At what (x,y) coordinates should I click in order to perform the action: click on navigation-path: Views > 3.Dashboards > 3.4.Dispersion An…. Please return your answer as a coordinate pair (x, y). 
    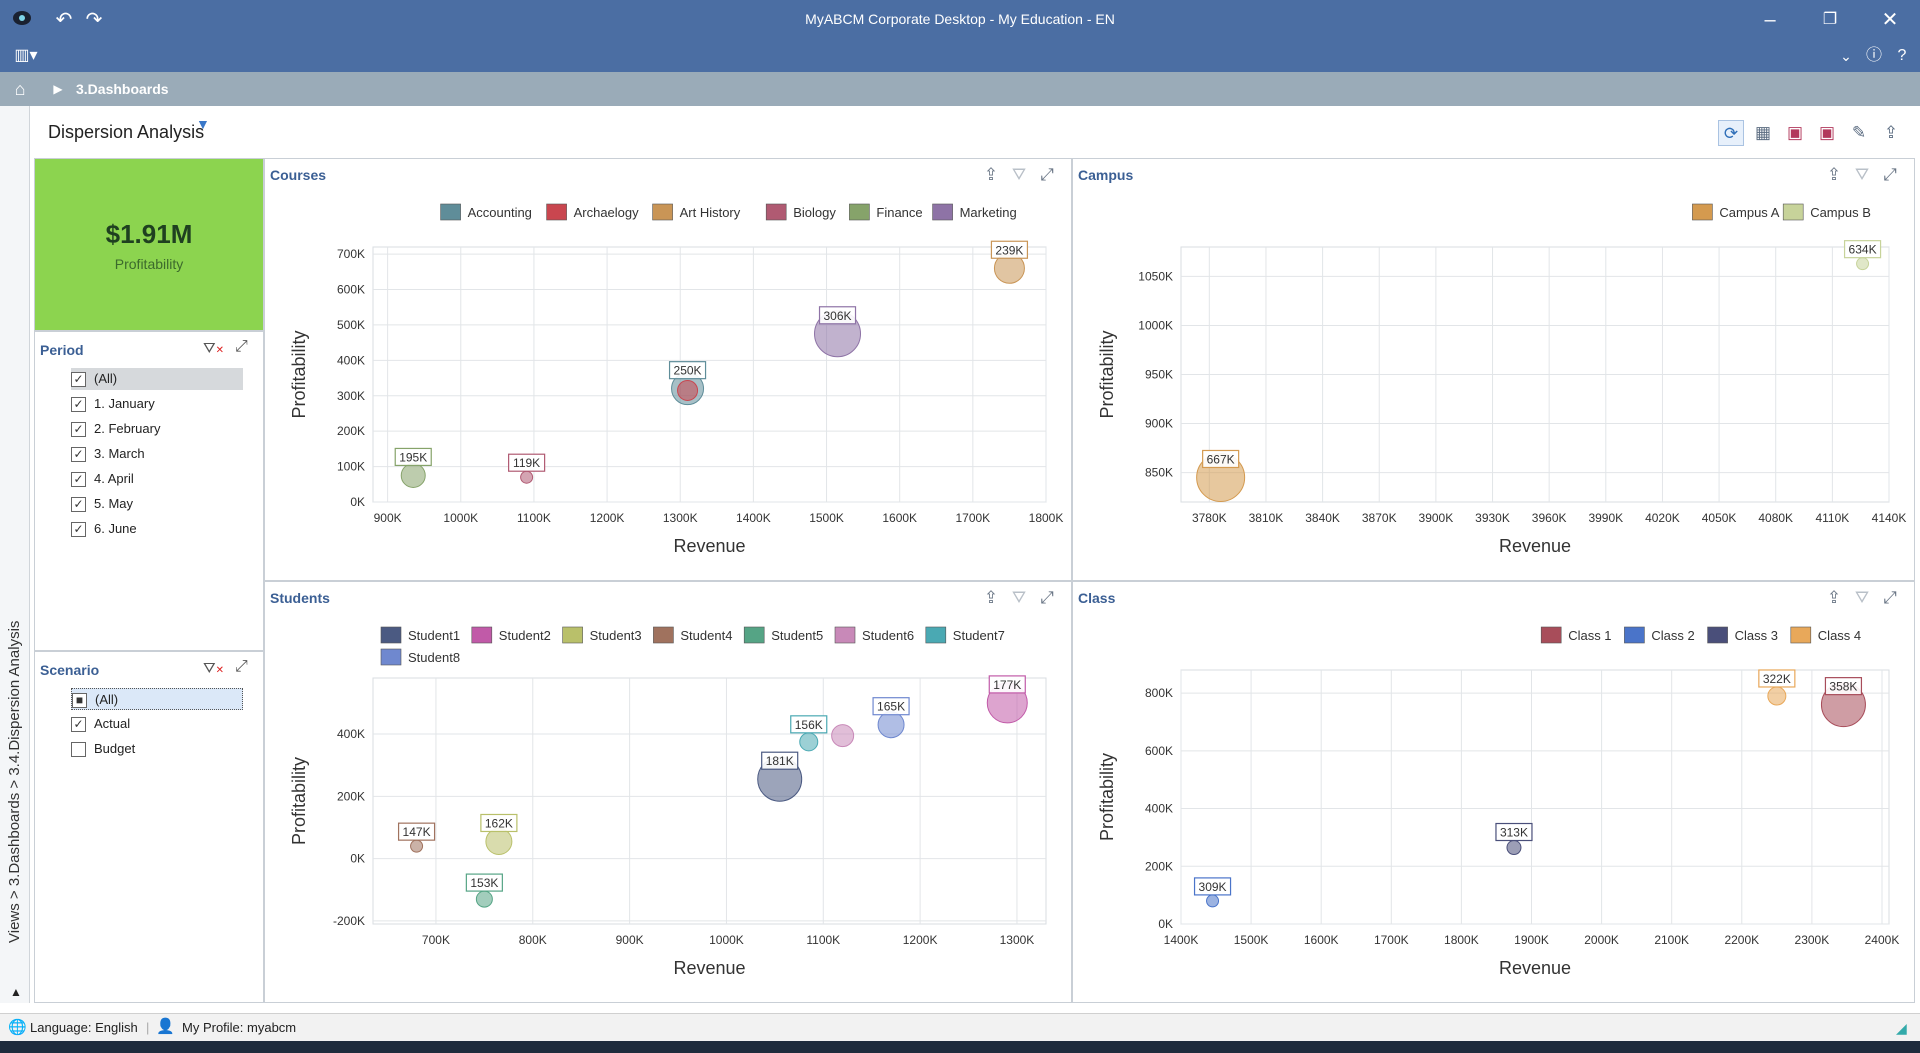
    Looking at the image, I should click on (14, 781).